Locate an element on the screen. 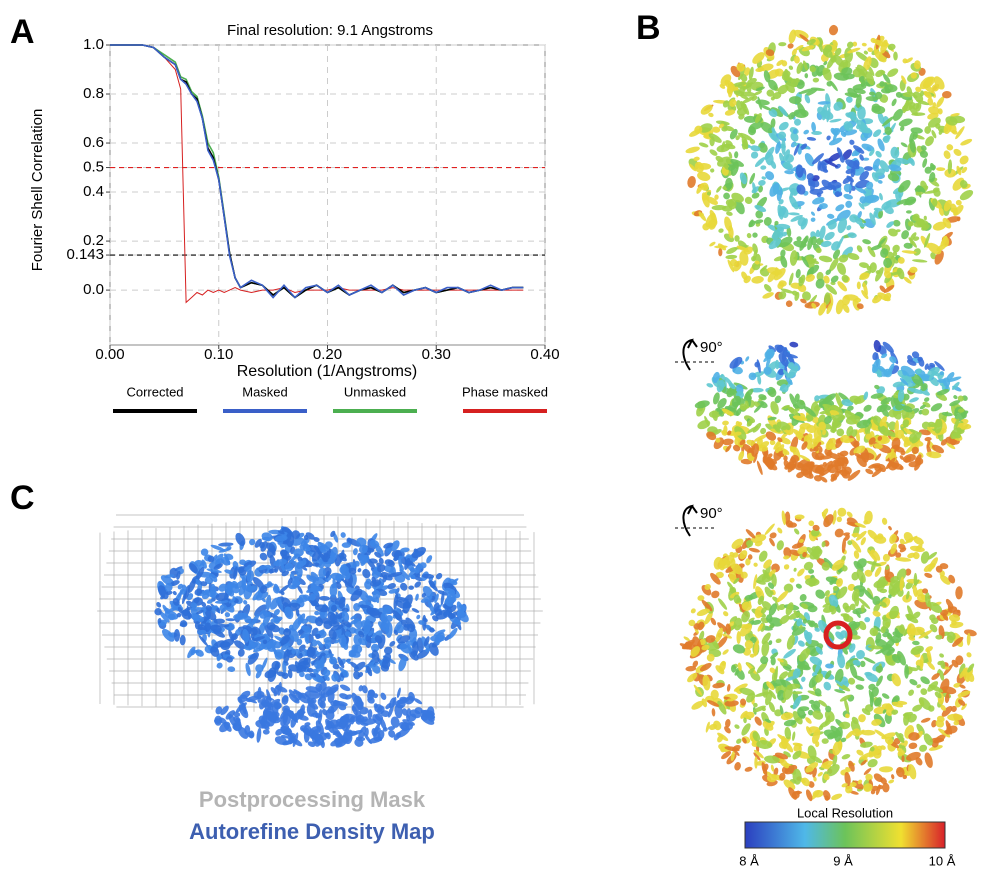  x-tick-label: 0.40 is located at coordinates (544, 354).